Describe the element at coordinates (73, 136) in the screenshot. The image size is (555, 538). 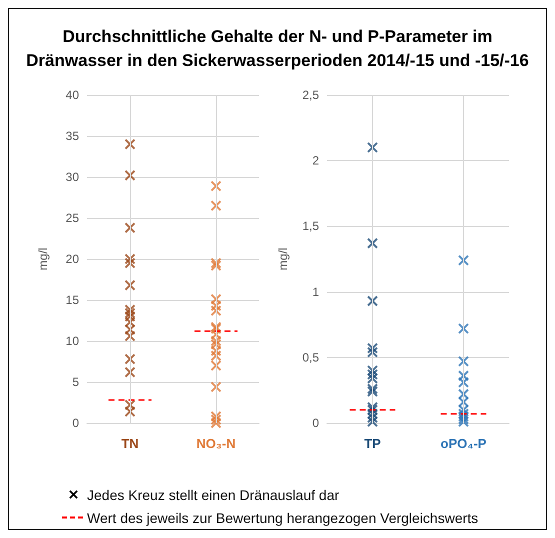
I see `y-tick-label: 35` at that location.